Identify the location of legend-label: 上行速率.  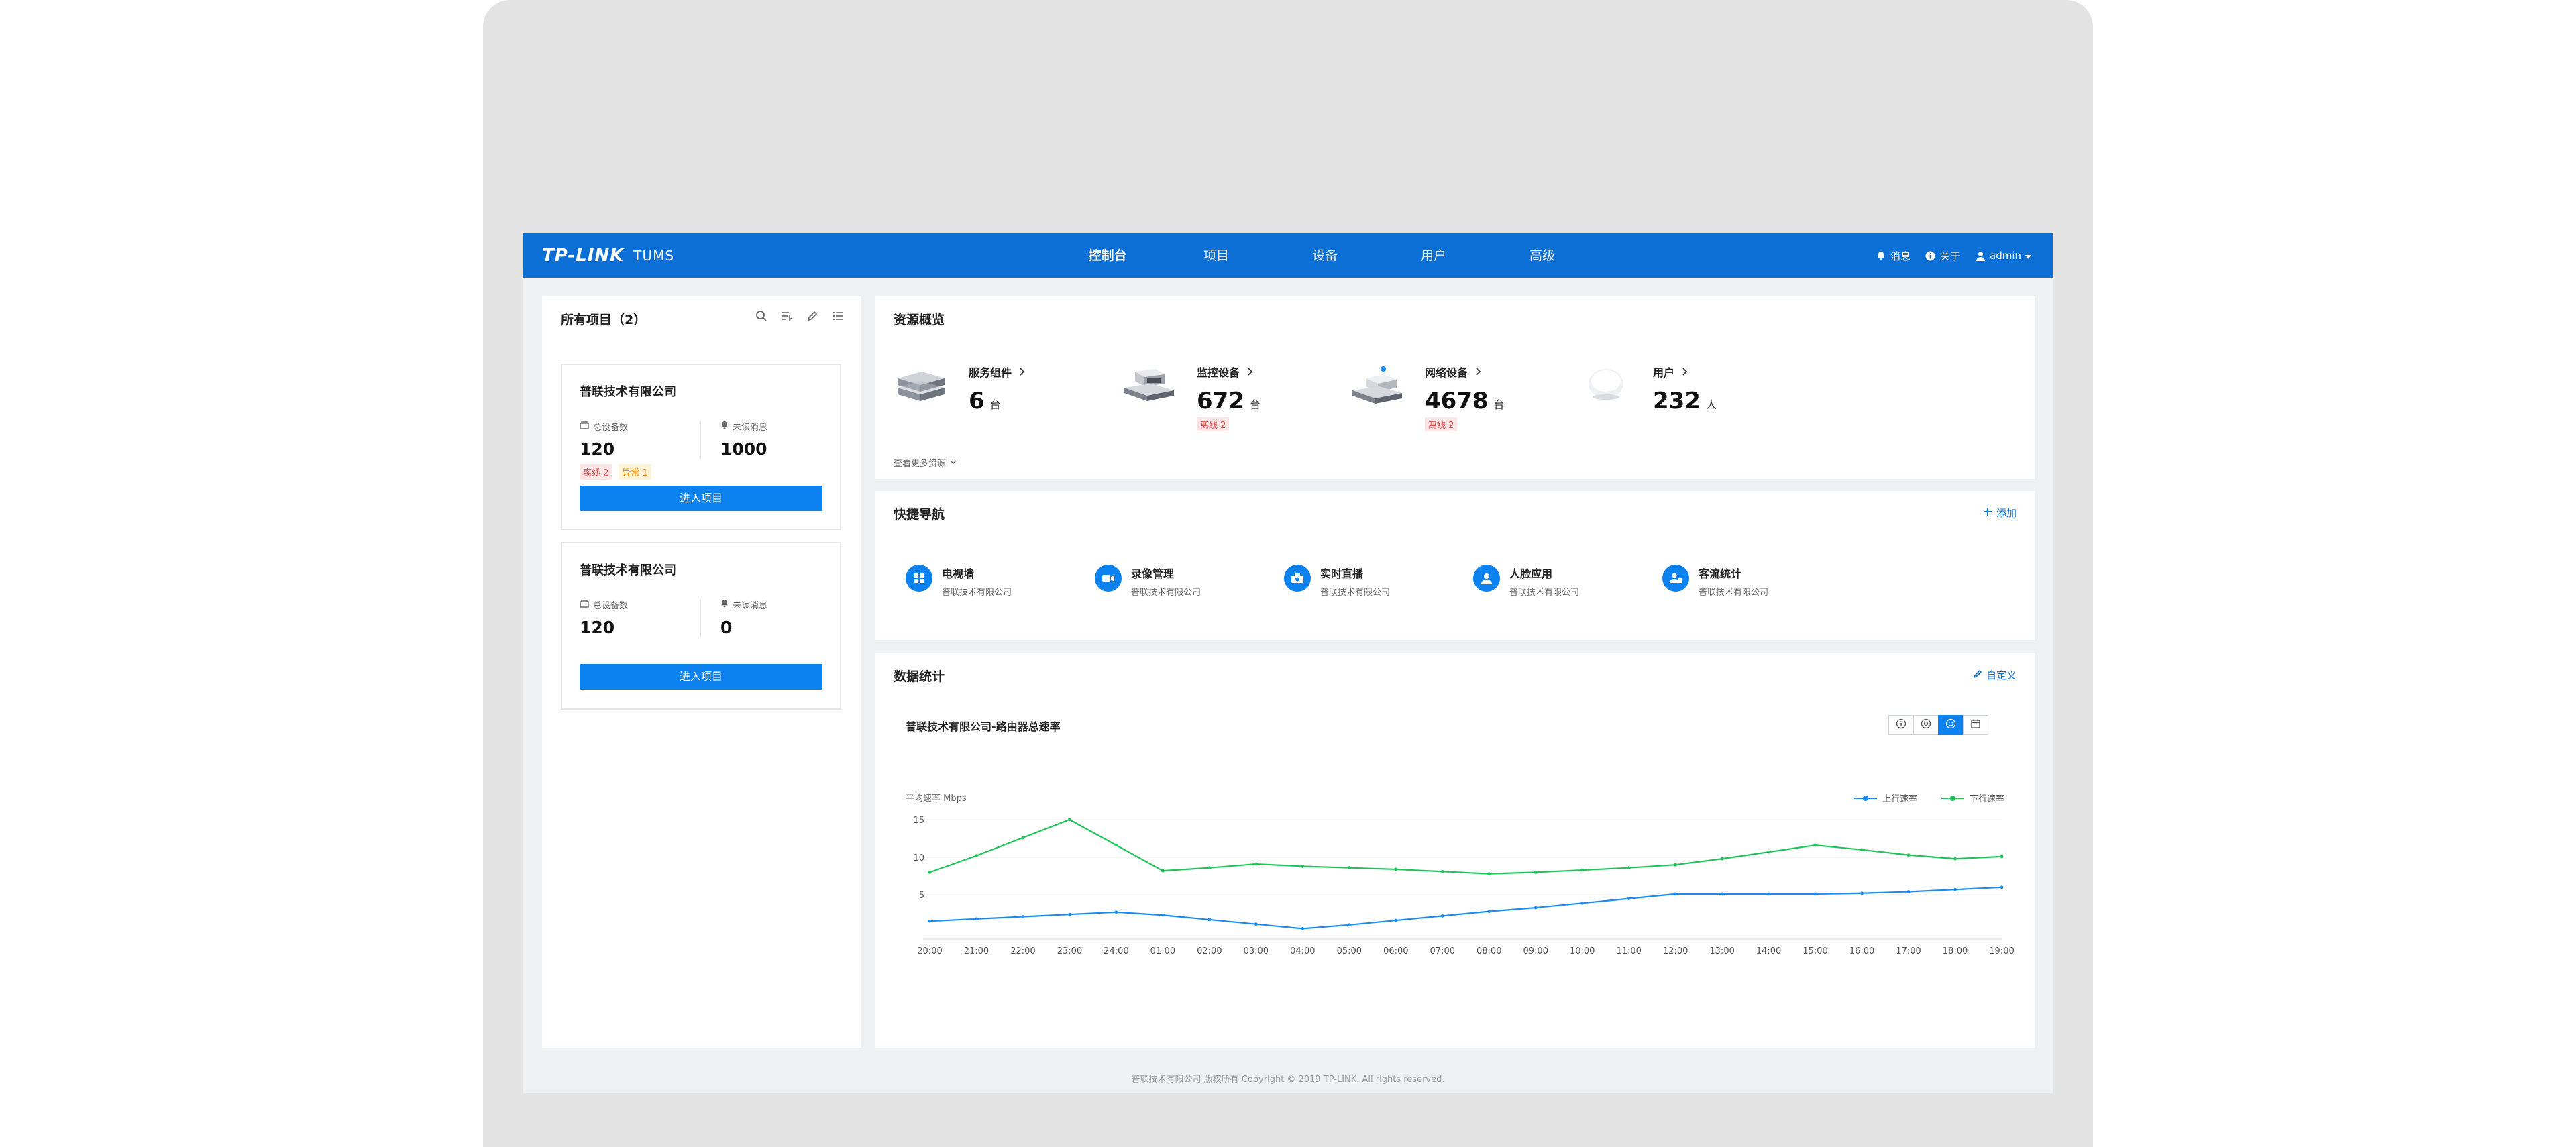
(1899, 799).